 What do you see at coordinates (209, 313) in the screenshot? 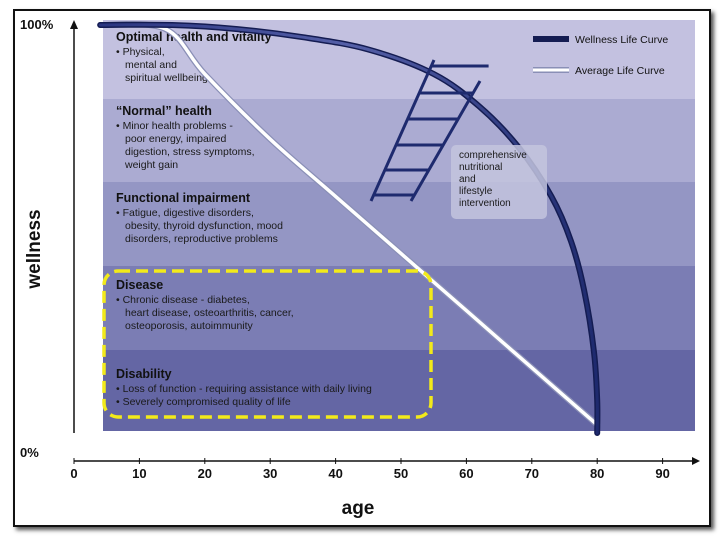
I see `band-text-line: heart disease, osteoarthritis, cancer,` at bounding box center [209, 313].